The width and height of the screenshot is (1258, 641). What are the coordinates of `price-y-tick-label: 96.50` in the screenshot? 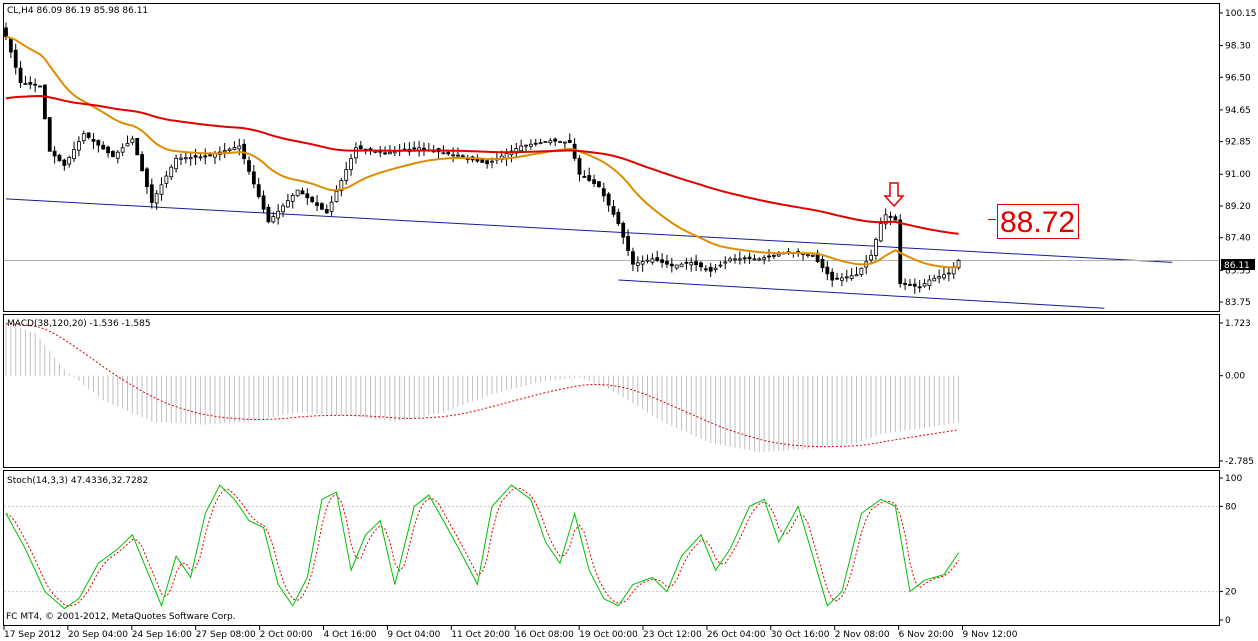 It's located at (1238, 78).